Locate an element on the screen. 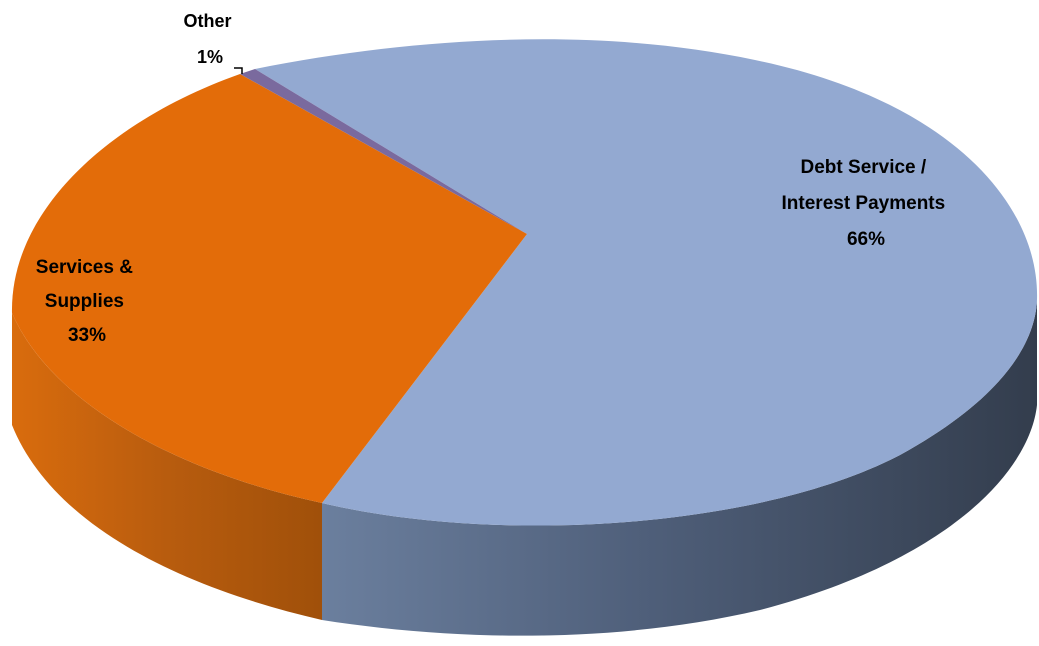  label-services-supplies: Services & Supplies 33% is located at coordinates (87, 301).